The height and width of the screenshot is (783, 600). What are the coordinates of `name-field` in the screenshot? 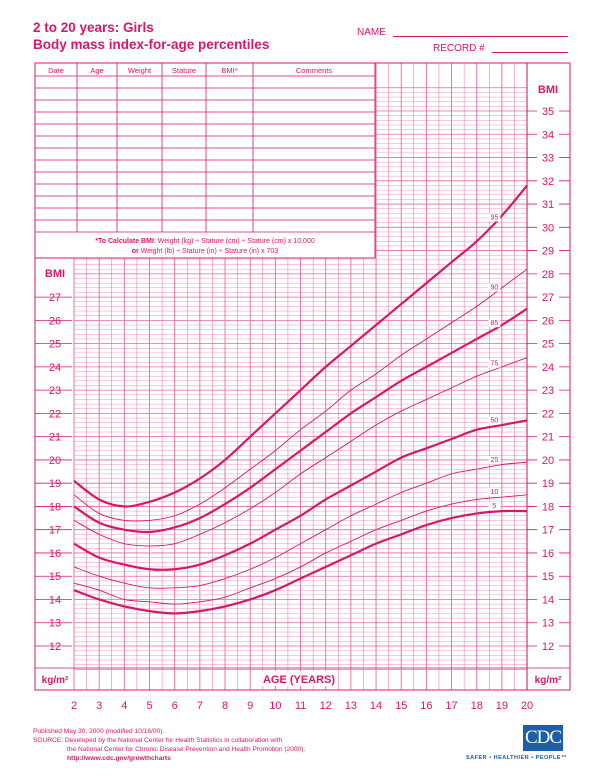 It's located at (480, 36).